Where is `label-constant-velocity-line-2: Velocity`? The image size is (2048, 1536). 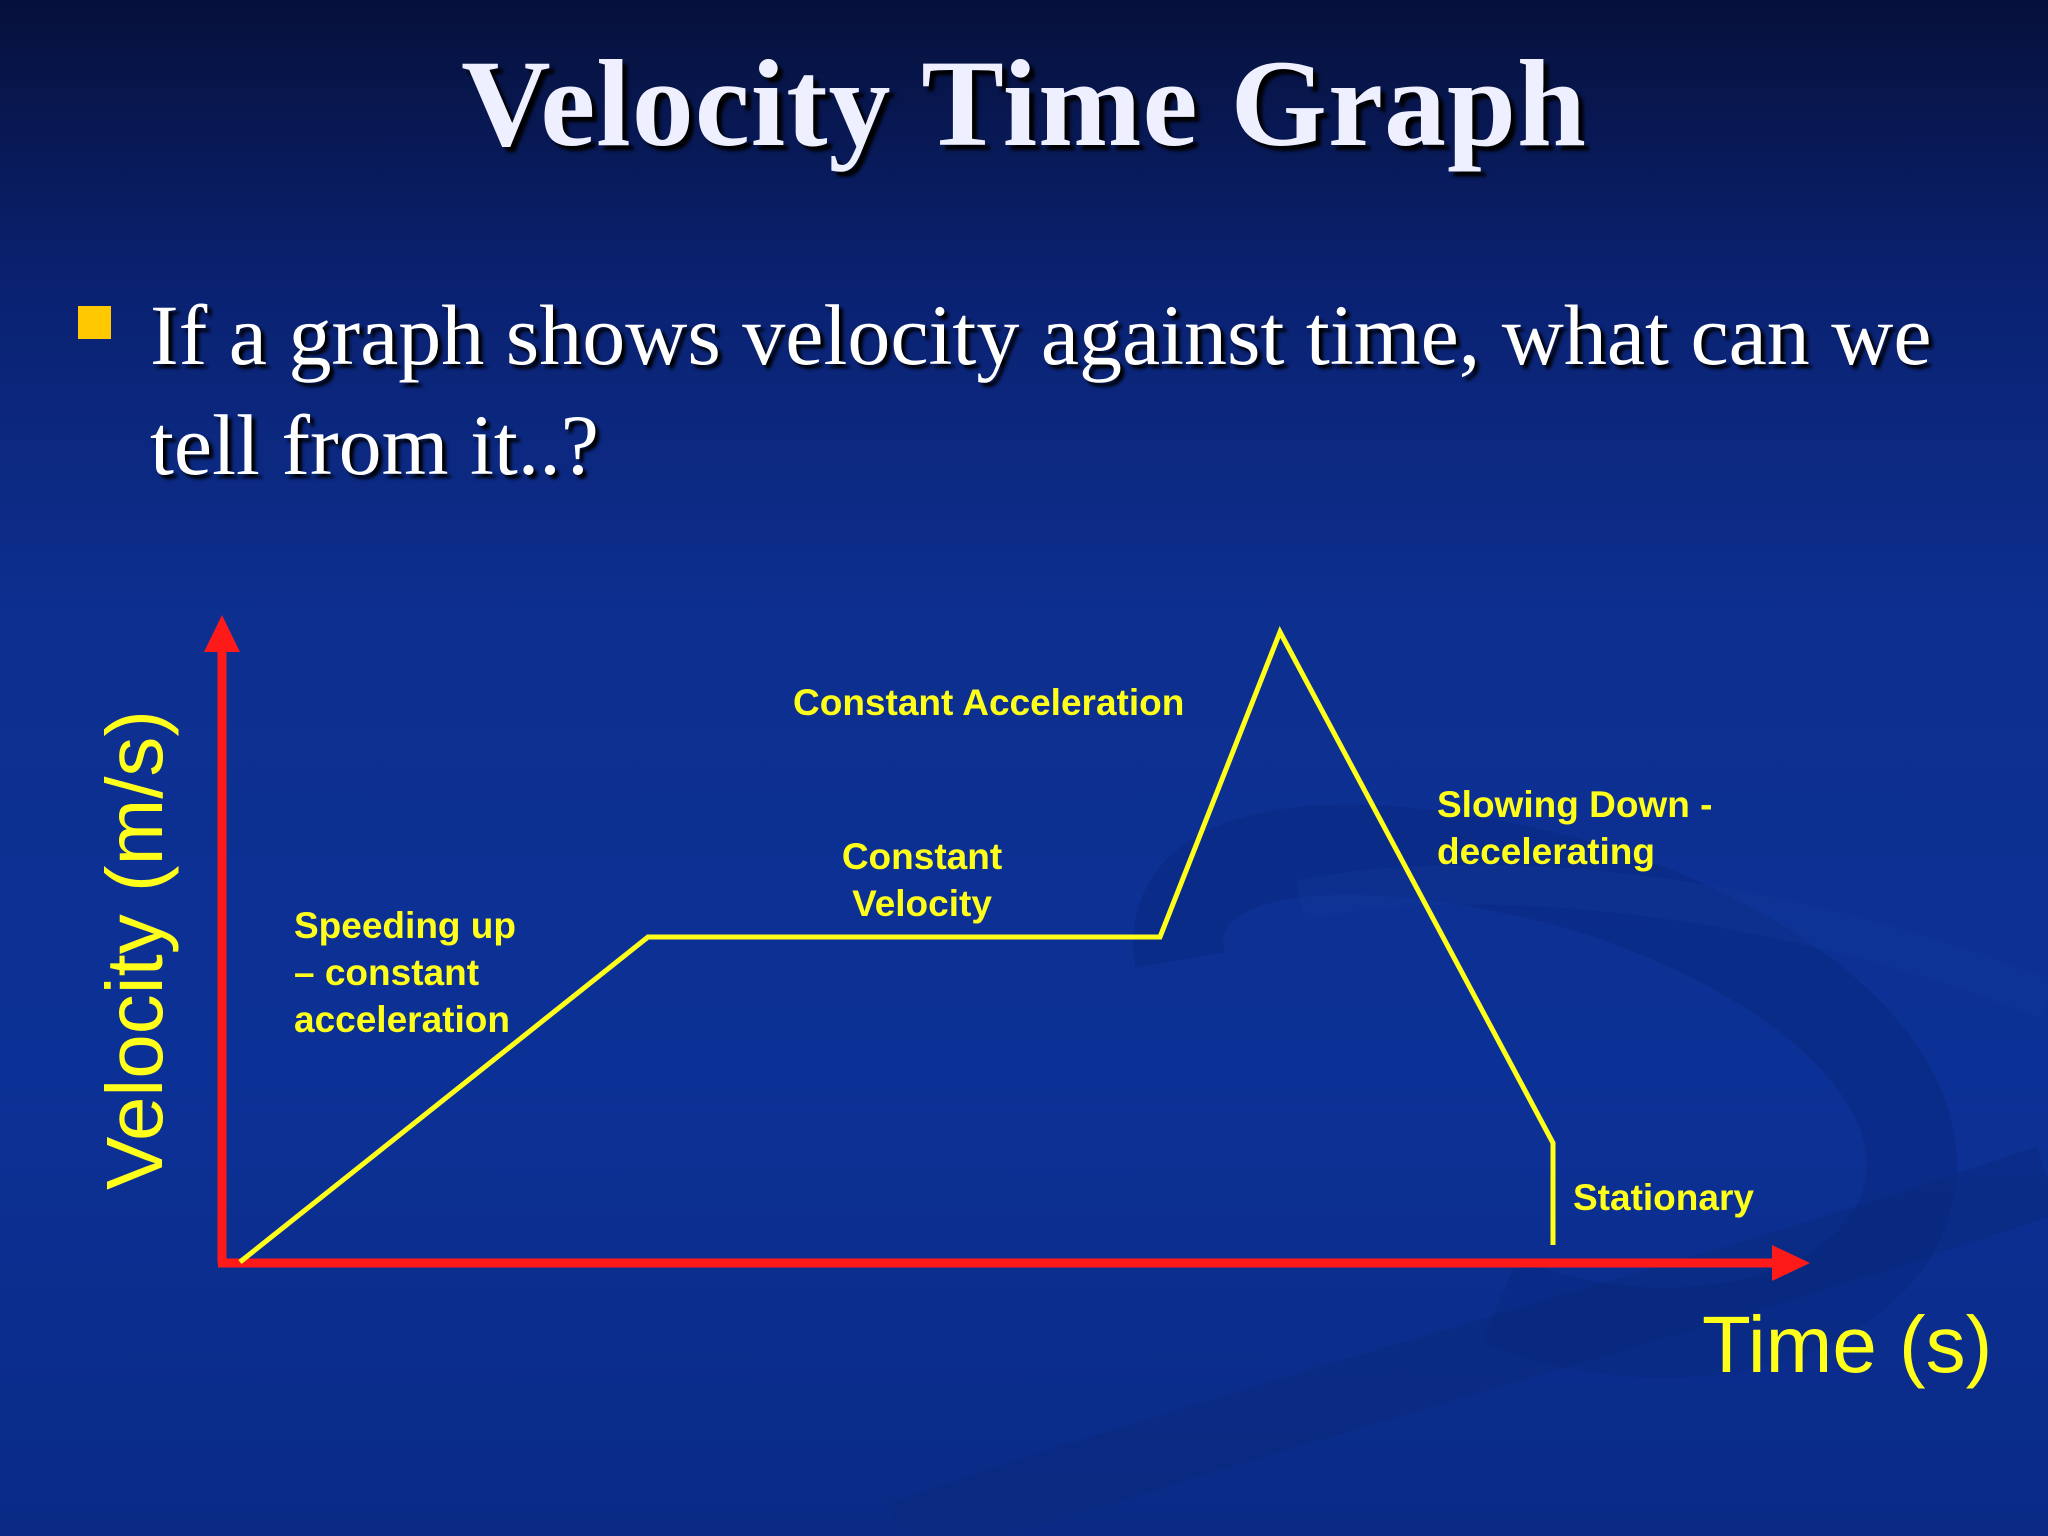
label-constant-velocity-line-2: Velocity is located at coordinates (922, 903).